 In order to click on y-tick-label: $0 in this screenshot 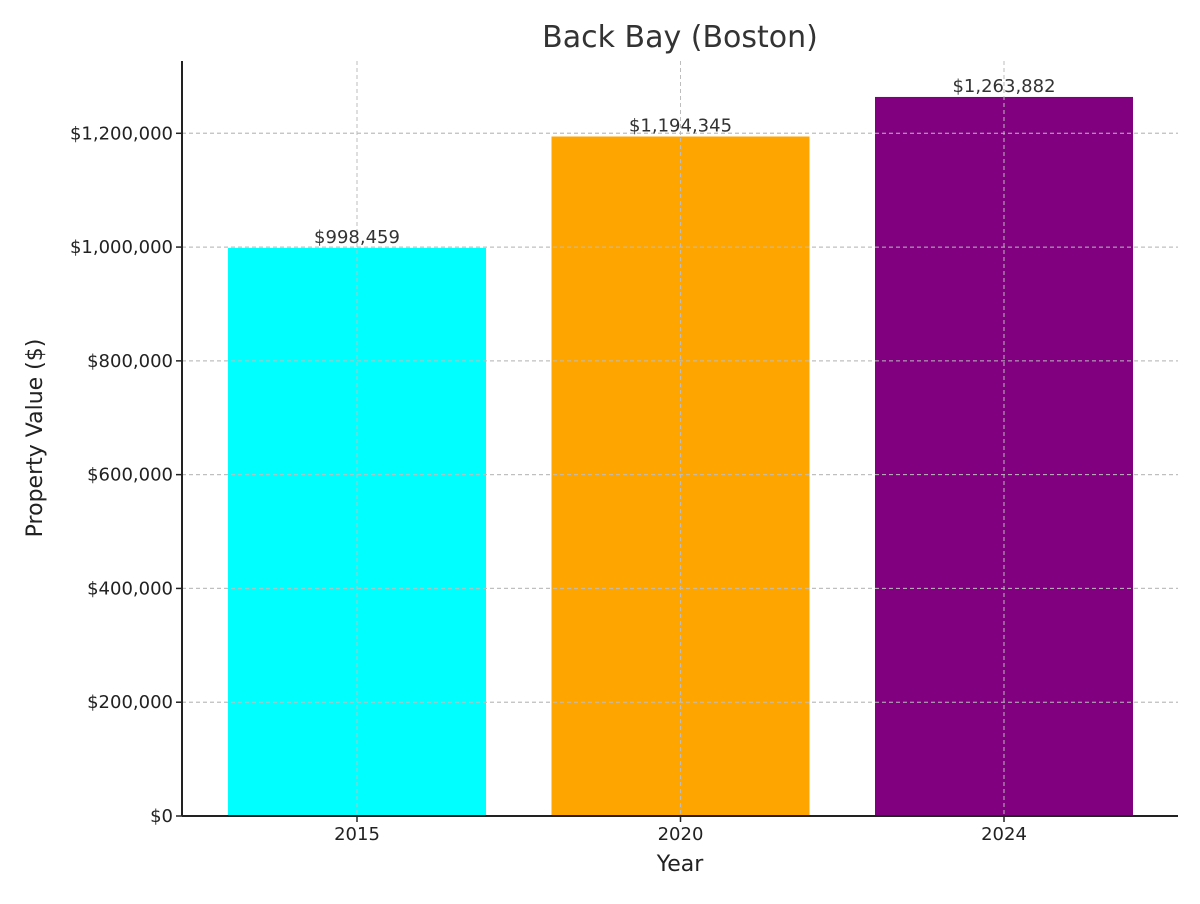, I will do `click(161, 816)`.